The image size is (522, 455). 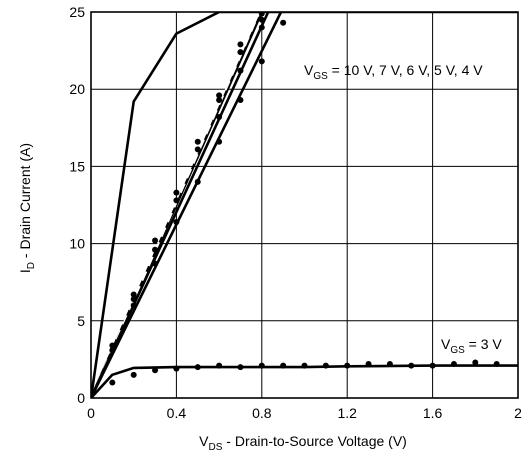 I want to click on x-tick-label: 1.2, so click(x=347, y=413).